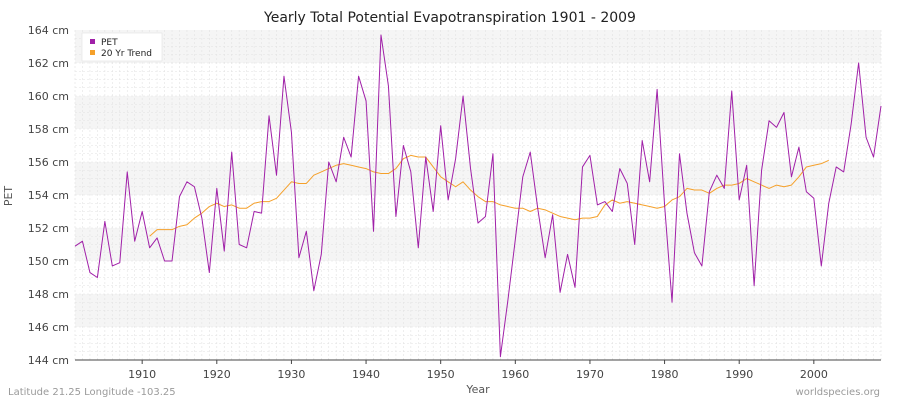 Image resolution: width=900 pixels, height=400 pixels. I want to click on footer-location: Latitude 21.25 Longitude -103.25, so click(92, 392).